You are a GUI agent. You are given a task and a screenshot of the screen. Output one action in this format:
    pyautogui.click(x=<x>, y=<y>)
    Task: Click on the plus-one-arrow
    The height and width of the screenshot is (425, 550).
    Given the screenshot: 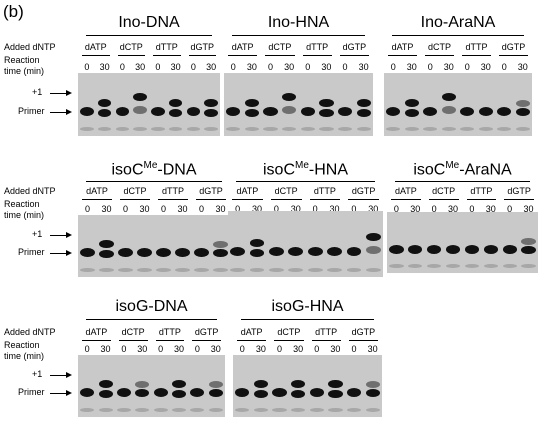 What is the action you would take?
    pyautogui.click(x=59, y=94)
    